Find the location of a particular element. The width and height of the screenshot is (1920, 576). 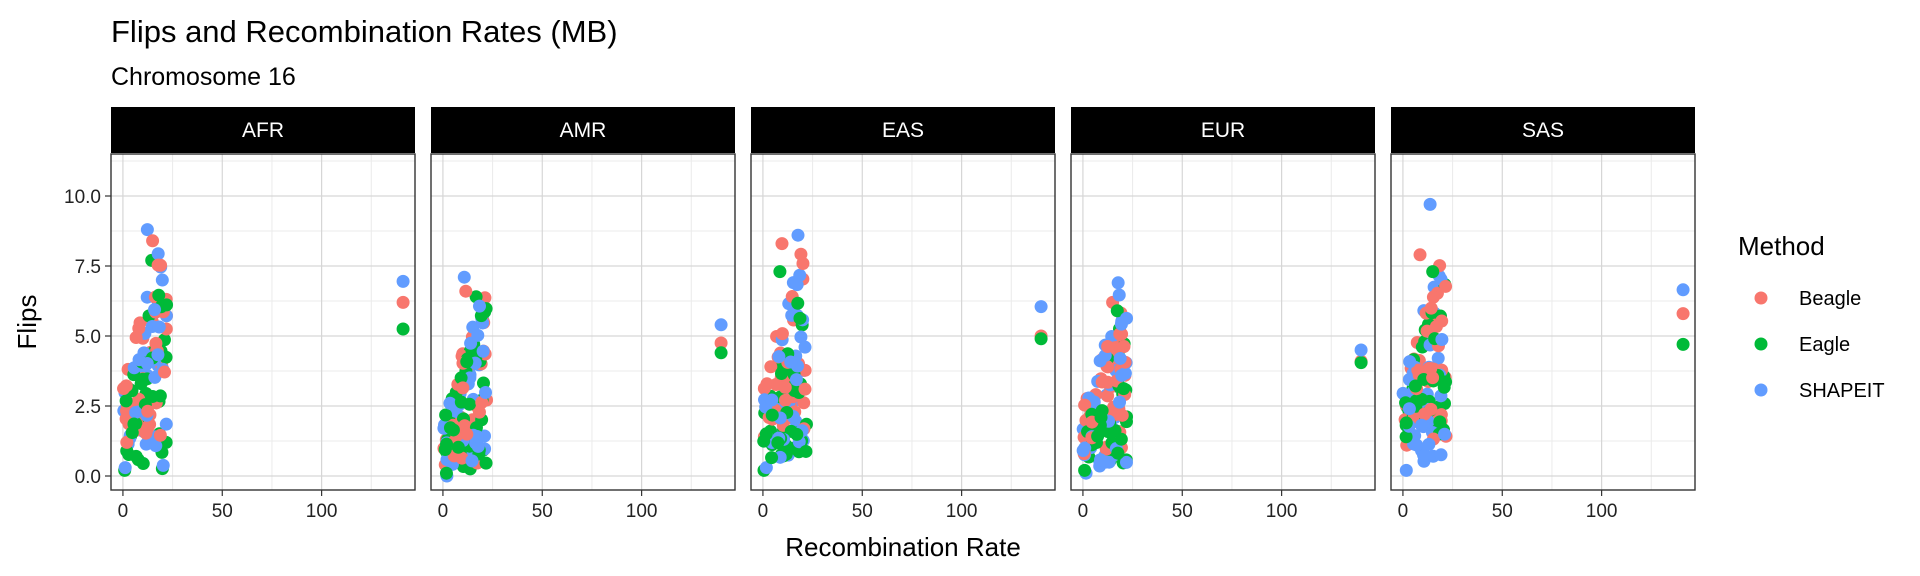

strip-label: EAS is located at coordinates (903, 130).